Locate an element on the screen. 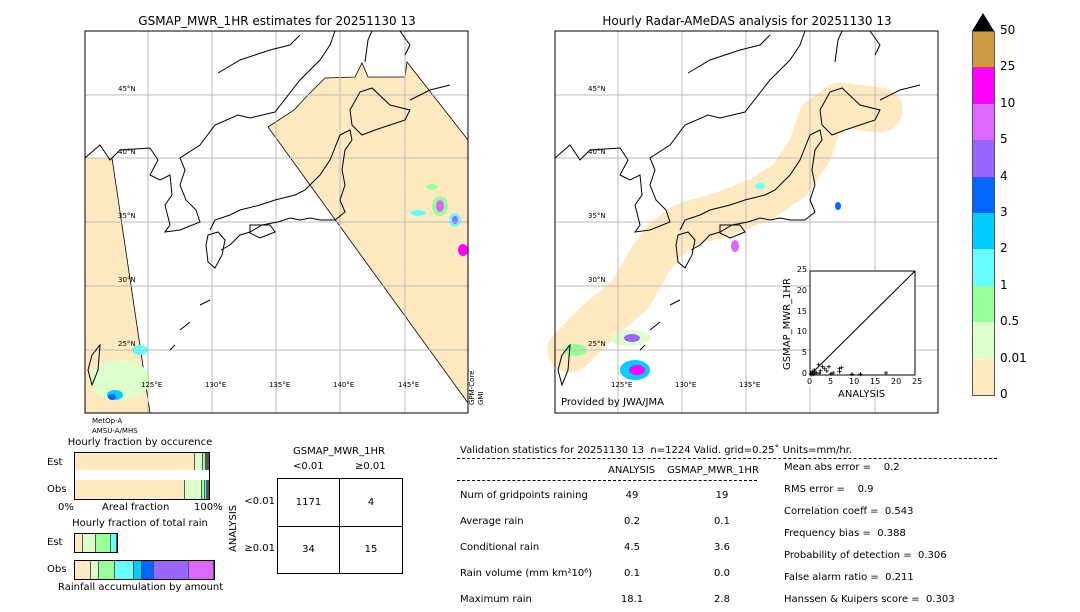  stats-gsmap-value: 0.1 is located at coordinates (722, 521).